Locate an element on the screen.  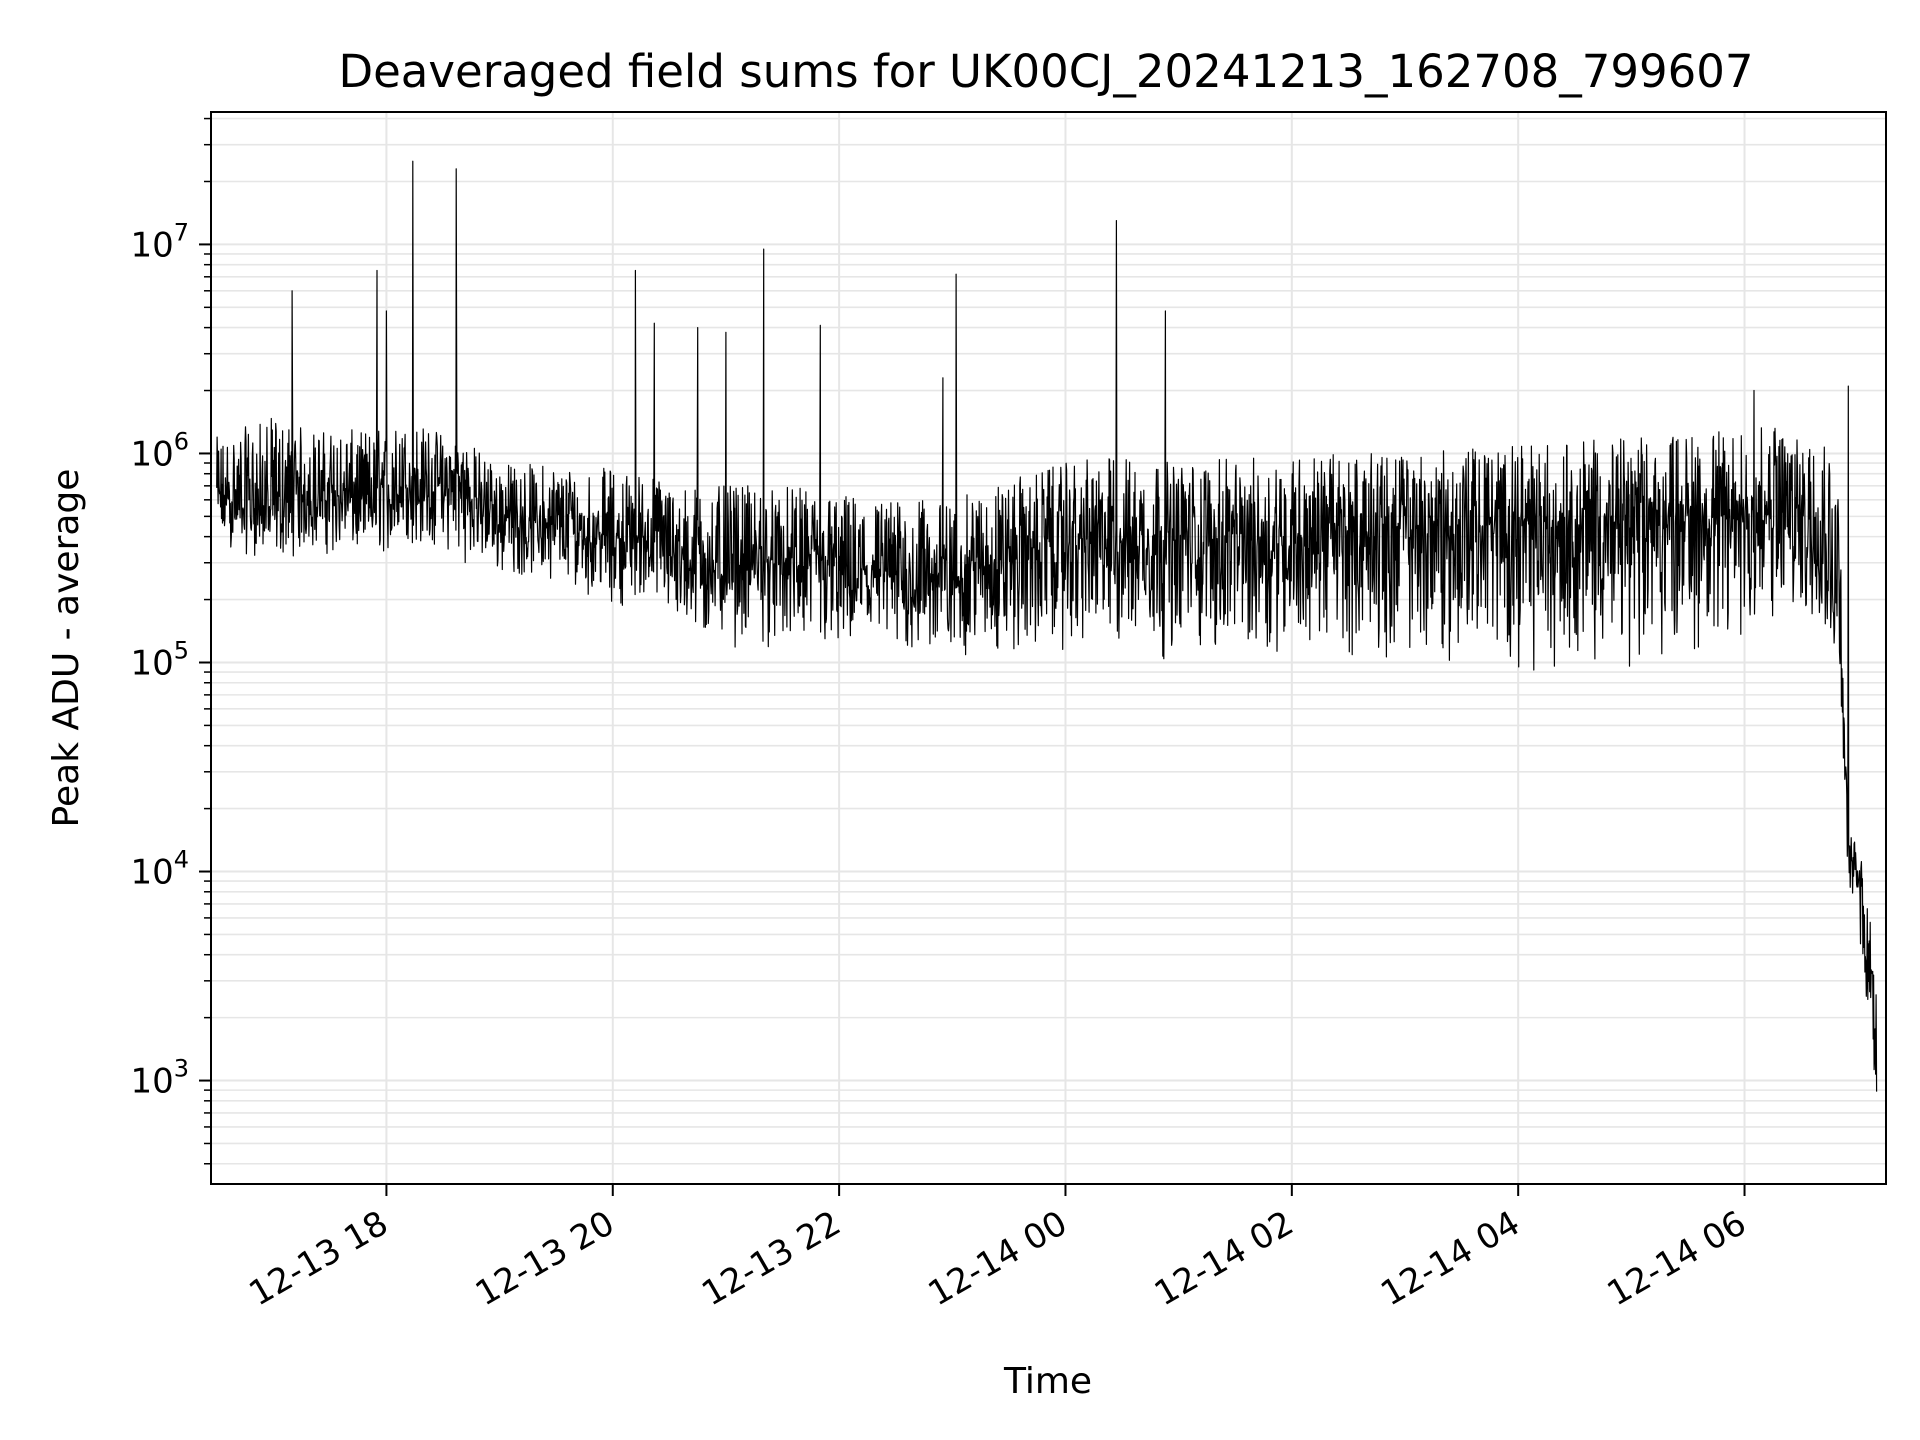
y-tick-label: 10⁷ is located at coordinates (159, 241).